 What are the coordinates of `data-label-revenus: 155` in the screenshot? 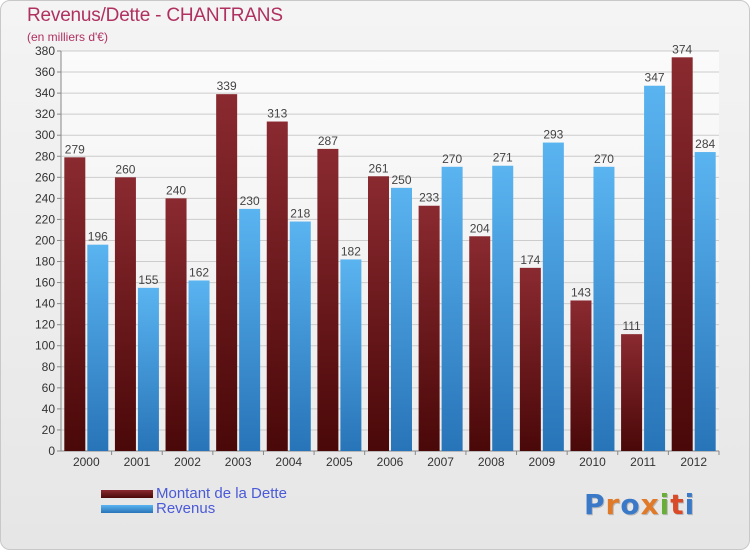 It's located at (148, 280).